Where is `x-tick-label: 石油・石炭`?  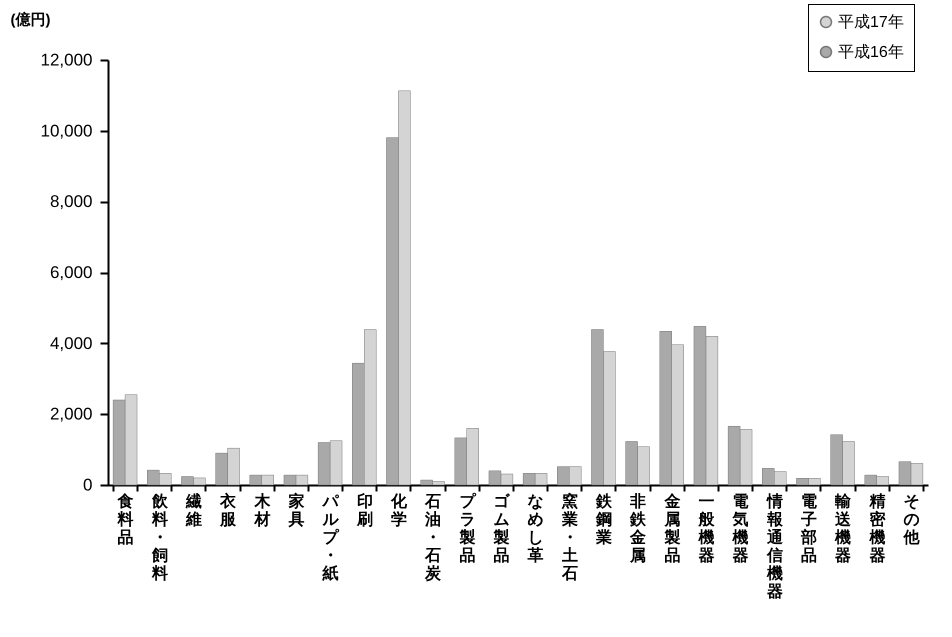
x-tick-label: 石油・石炭 is located at coordinates (433, 538).